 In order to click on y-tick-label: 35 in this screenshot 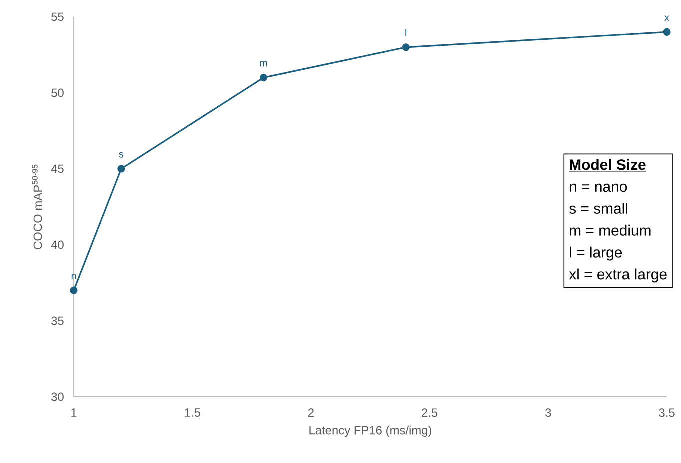, I will do `click(58, 321)`.